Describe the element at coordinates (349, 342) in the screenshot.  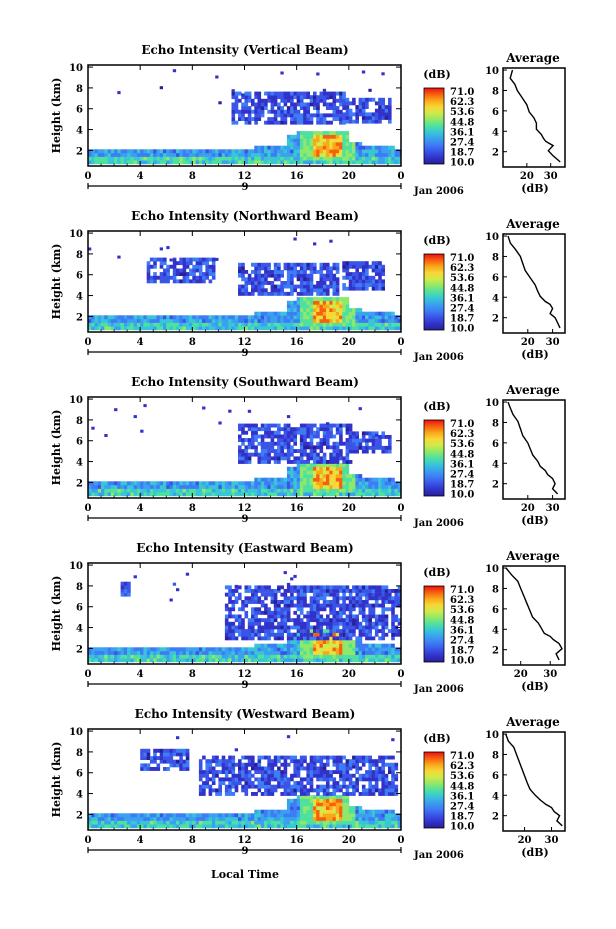
I see `x-tick-label: 20` at that location.